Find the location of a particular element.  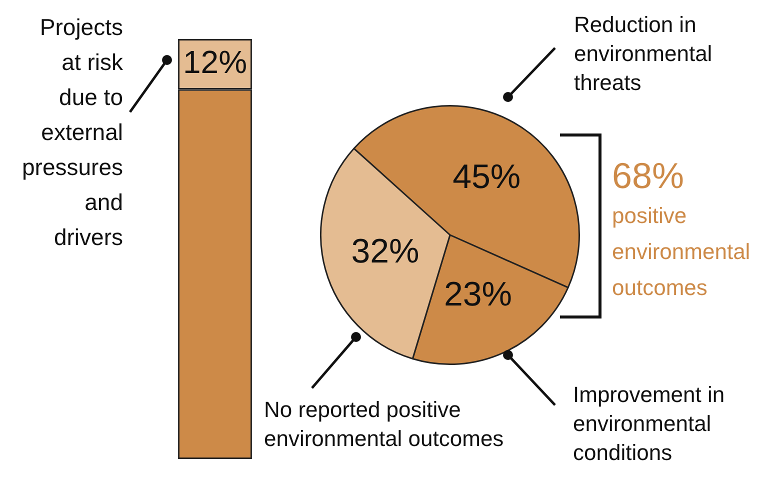

data-label: 45% is located at coordinates (486, 177).